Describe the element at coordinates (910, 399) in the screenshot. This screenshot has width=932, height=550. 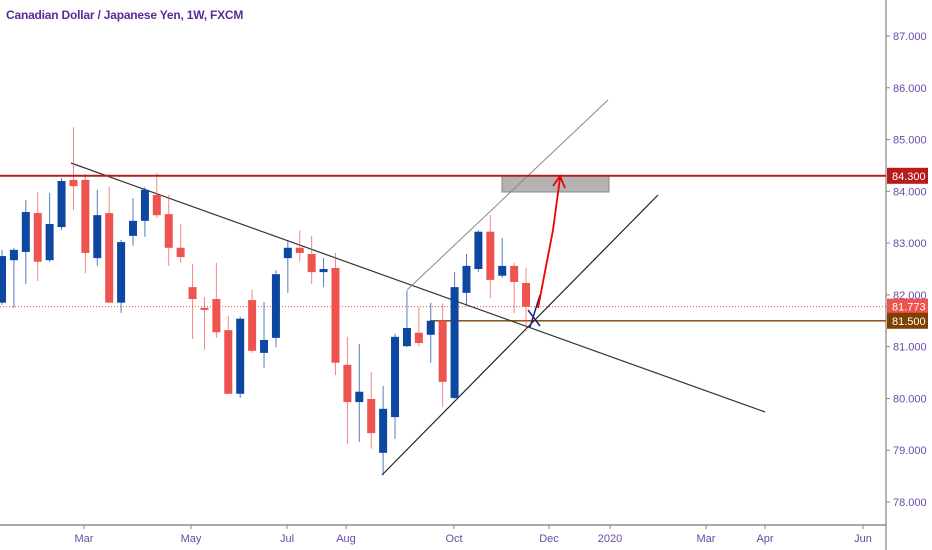
I see `y-tick-label: 80.000` at that location.